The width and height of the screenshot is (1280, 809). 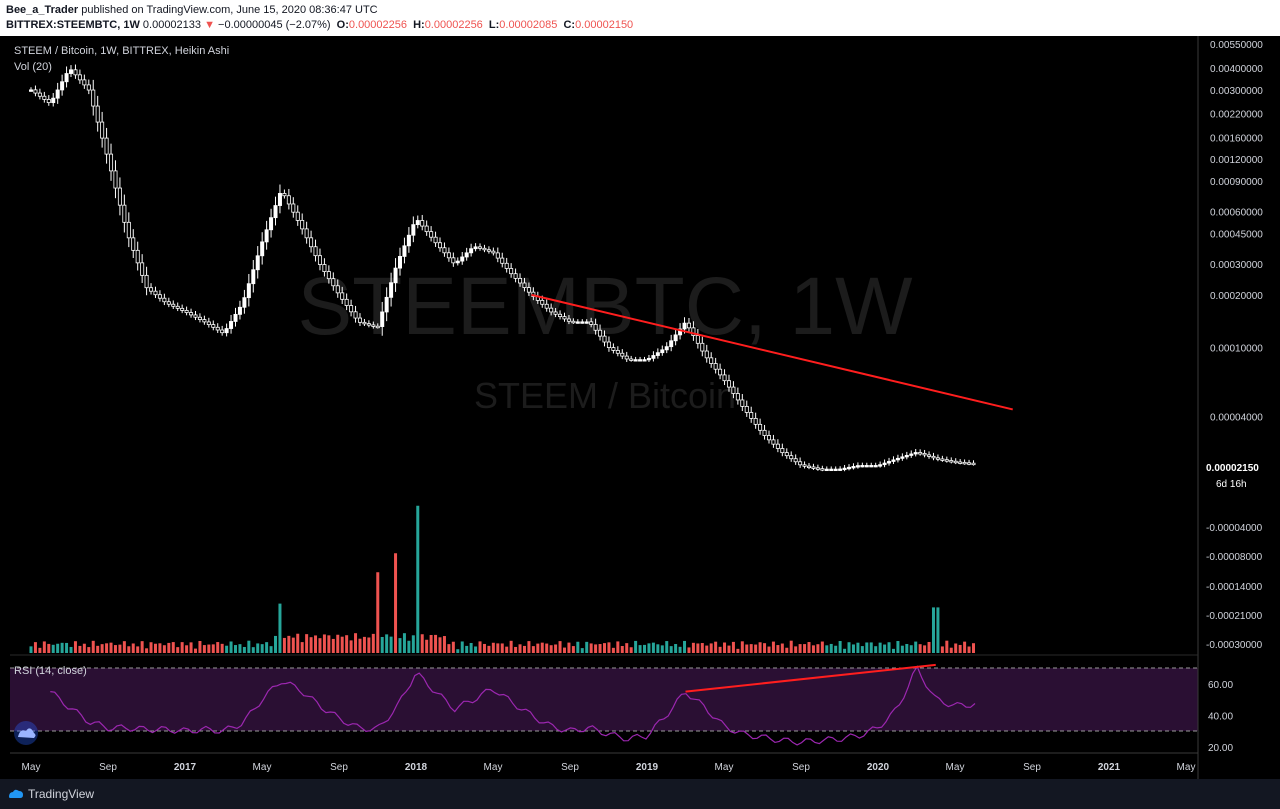 I want to click on legend-rsi: RSI (14, close), so click(x=50, y=671).